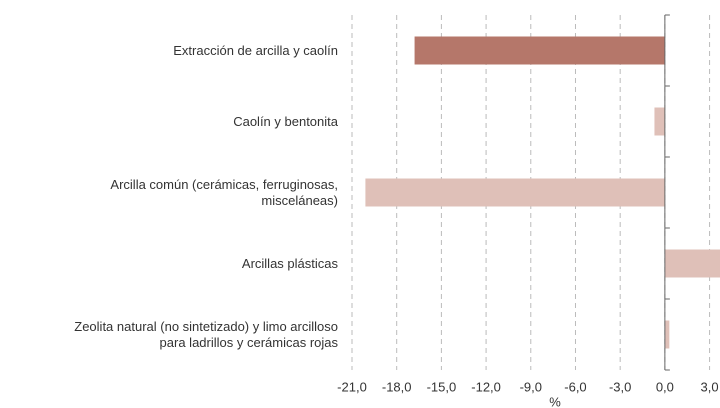 This screenshot has width=720, height=408. What do you see at coordinates (555, 401) in the screenshot?
I see `x-axis-label: %` at bounding box center [555, 401].